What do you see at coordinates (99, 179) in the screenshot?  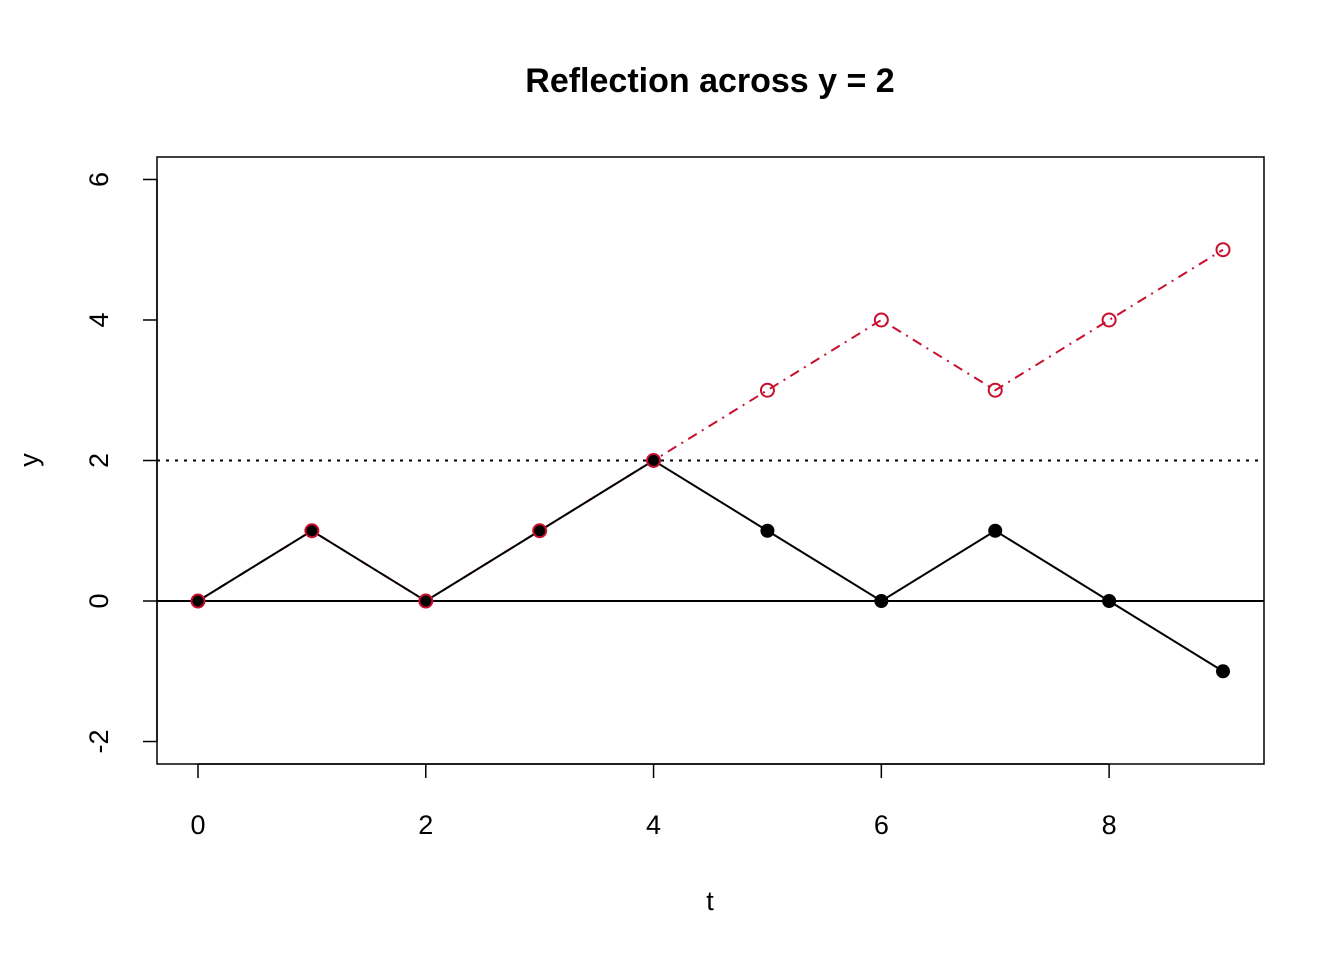 I see `y-tick-label: 6` at bounding box center [99, 179].